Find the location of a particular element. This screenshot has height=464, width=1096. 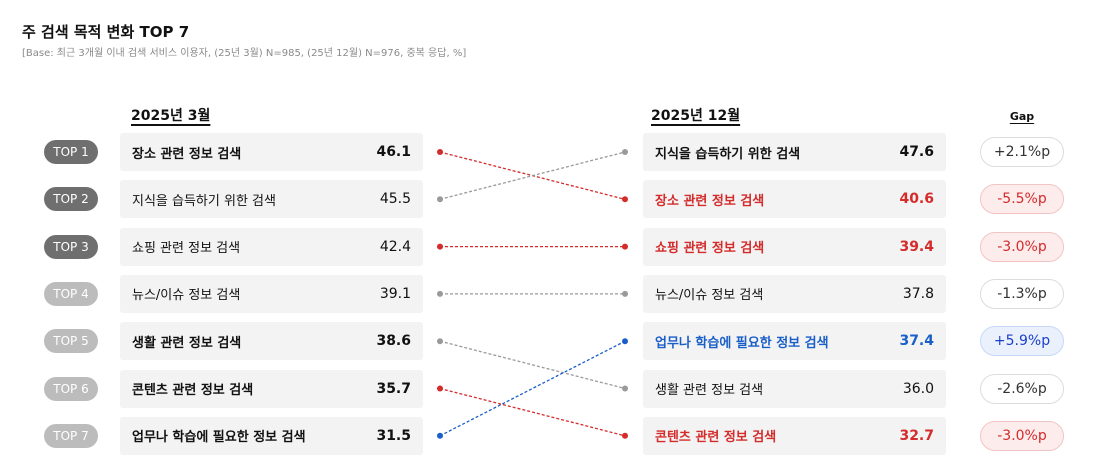

december-item-value: 37.8 is located at coordinates (918, 293).